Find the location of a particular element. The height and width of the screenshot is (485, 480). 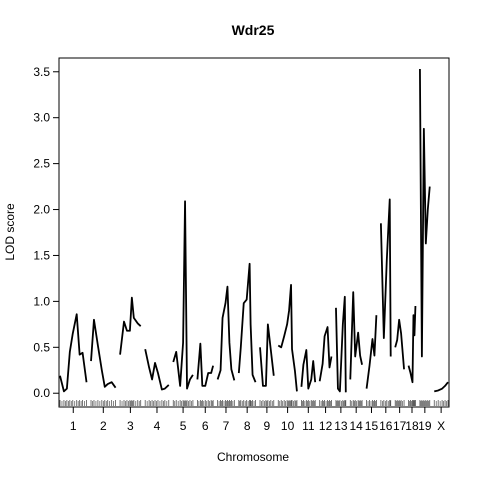

x-tick-label: 13 is located at coordinates (341, 426).